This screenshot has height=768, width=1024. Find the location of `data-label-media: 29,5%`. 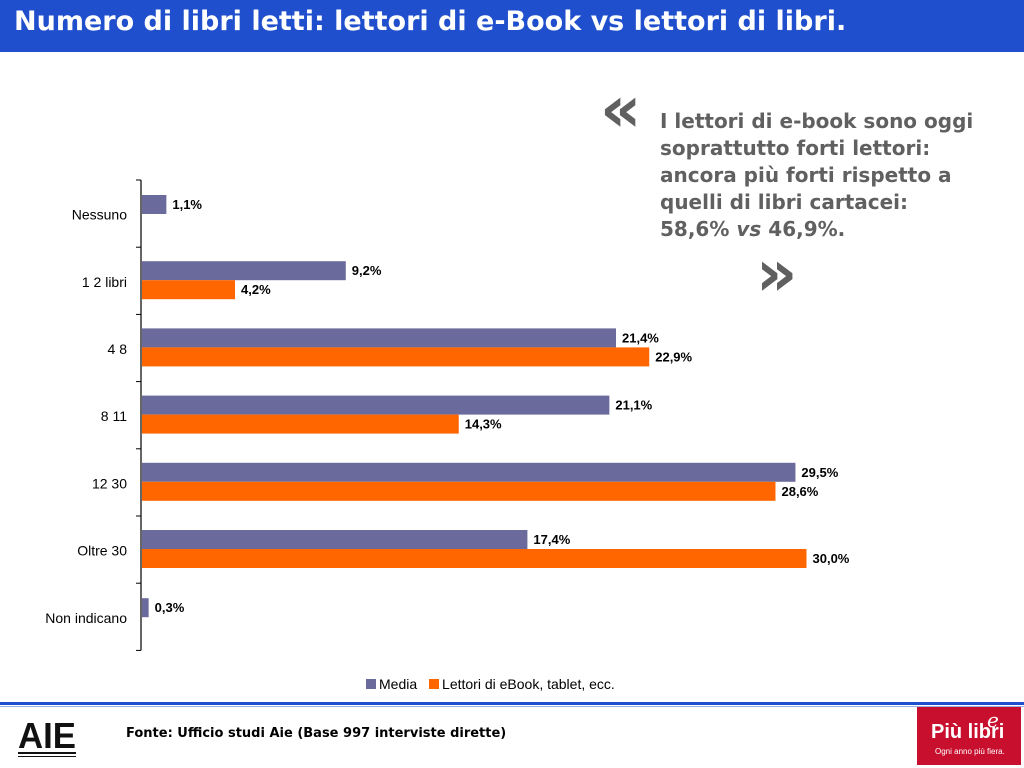

data-label-media: 29,5% is located at coordinates (819, 472).